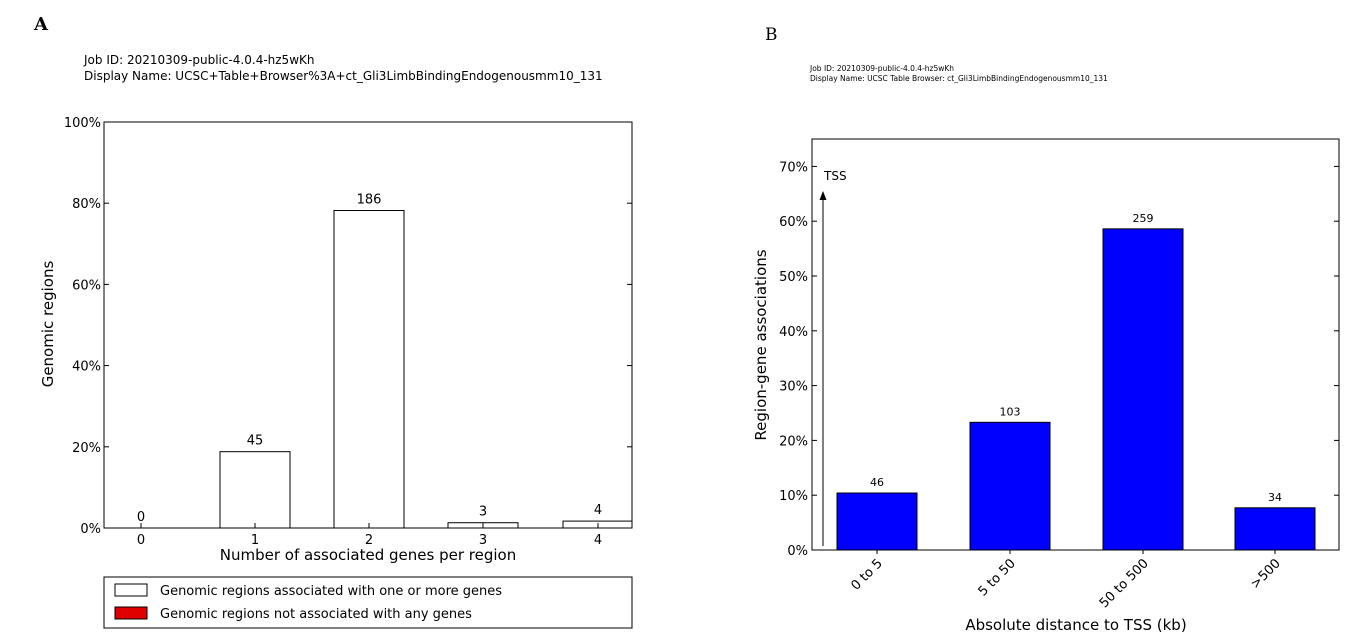  What do you see at coordinates (82, 123) in the screenshot?
I see `chart-a-ytick-label: 100%` at bounding box center [82, 123].